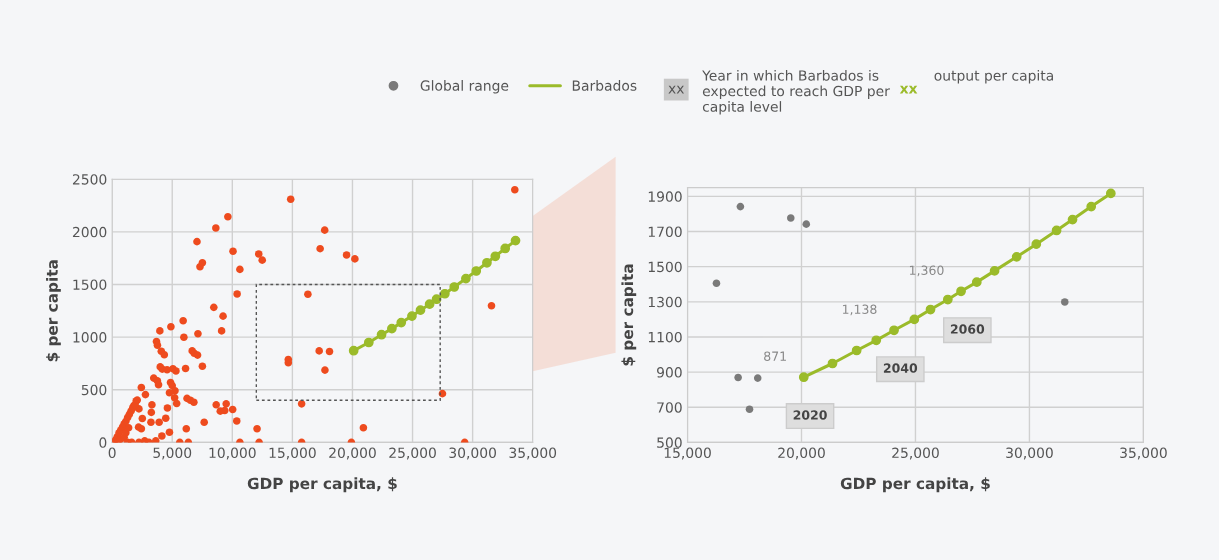 The image size is (1219, 560). I want to click on y-tick-label: 1900, so click(665, 196).